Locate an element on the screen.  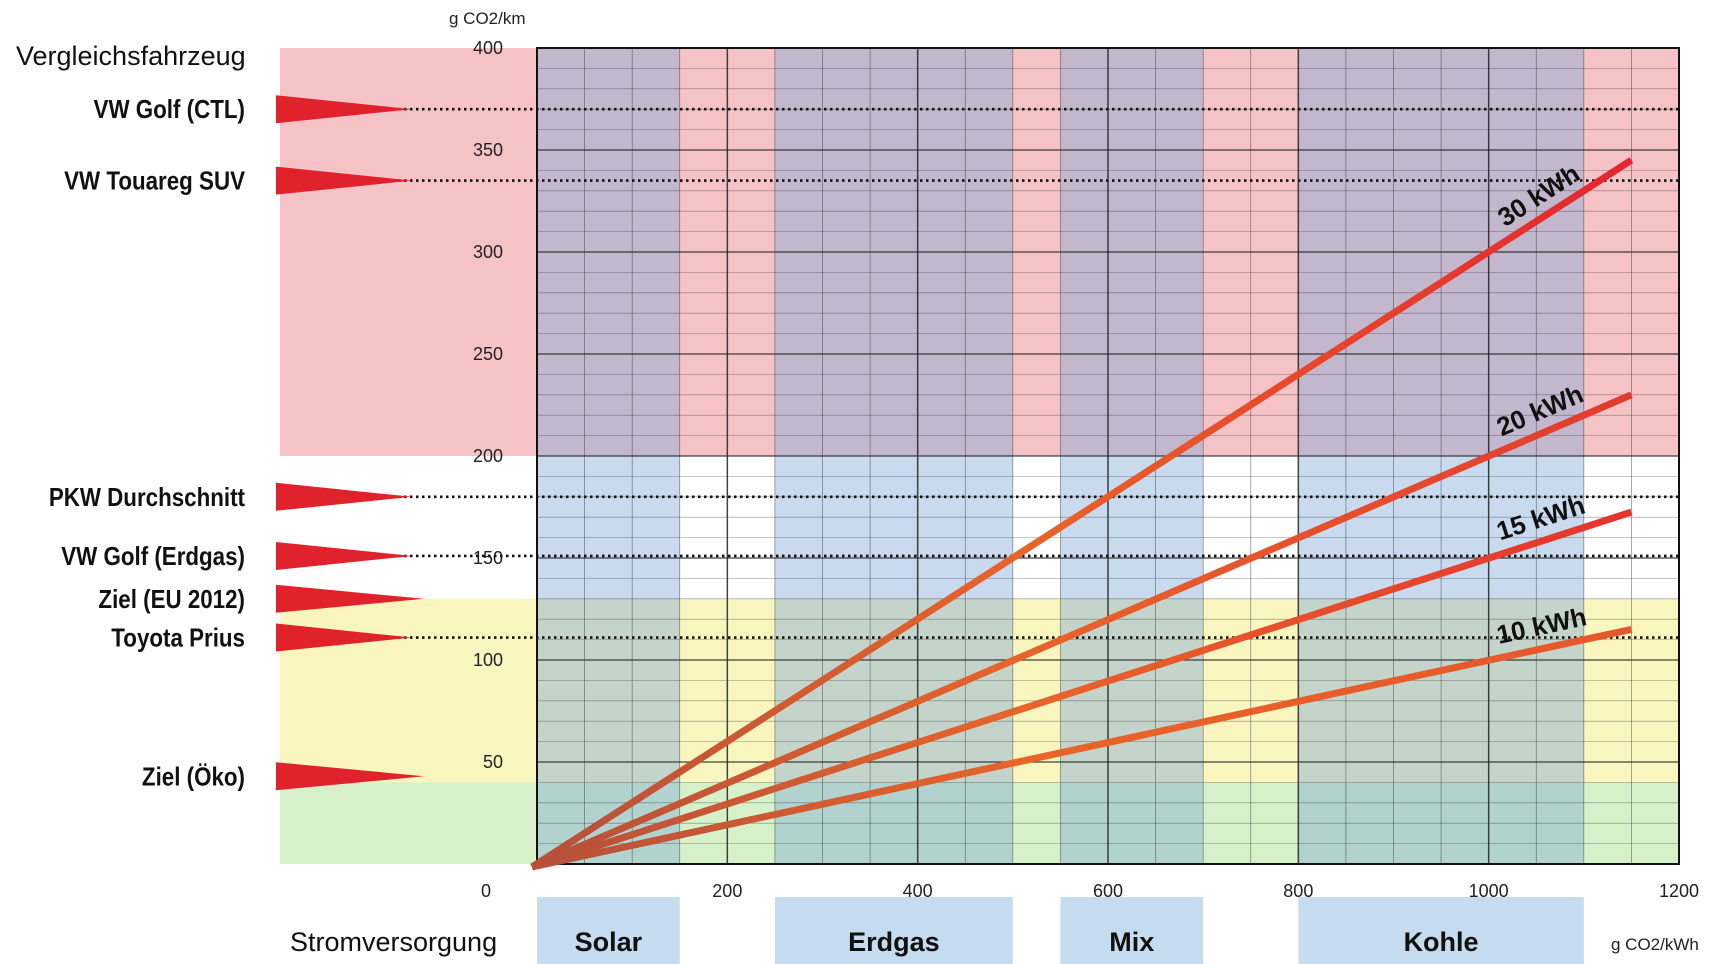
y-tick-400: 400 is located at coordinates (488, 48).